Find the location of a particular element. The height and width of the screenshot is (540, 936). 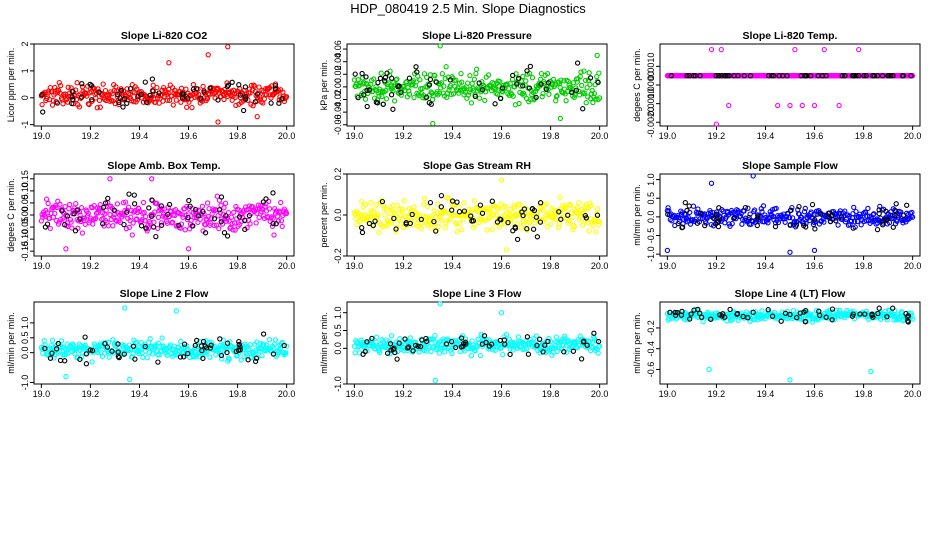

x-tick-label: 19.2 is located at coordinates (91, 136).